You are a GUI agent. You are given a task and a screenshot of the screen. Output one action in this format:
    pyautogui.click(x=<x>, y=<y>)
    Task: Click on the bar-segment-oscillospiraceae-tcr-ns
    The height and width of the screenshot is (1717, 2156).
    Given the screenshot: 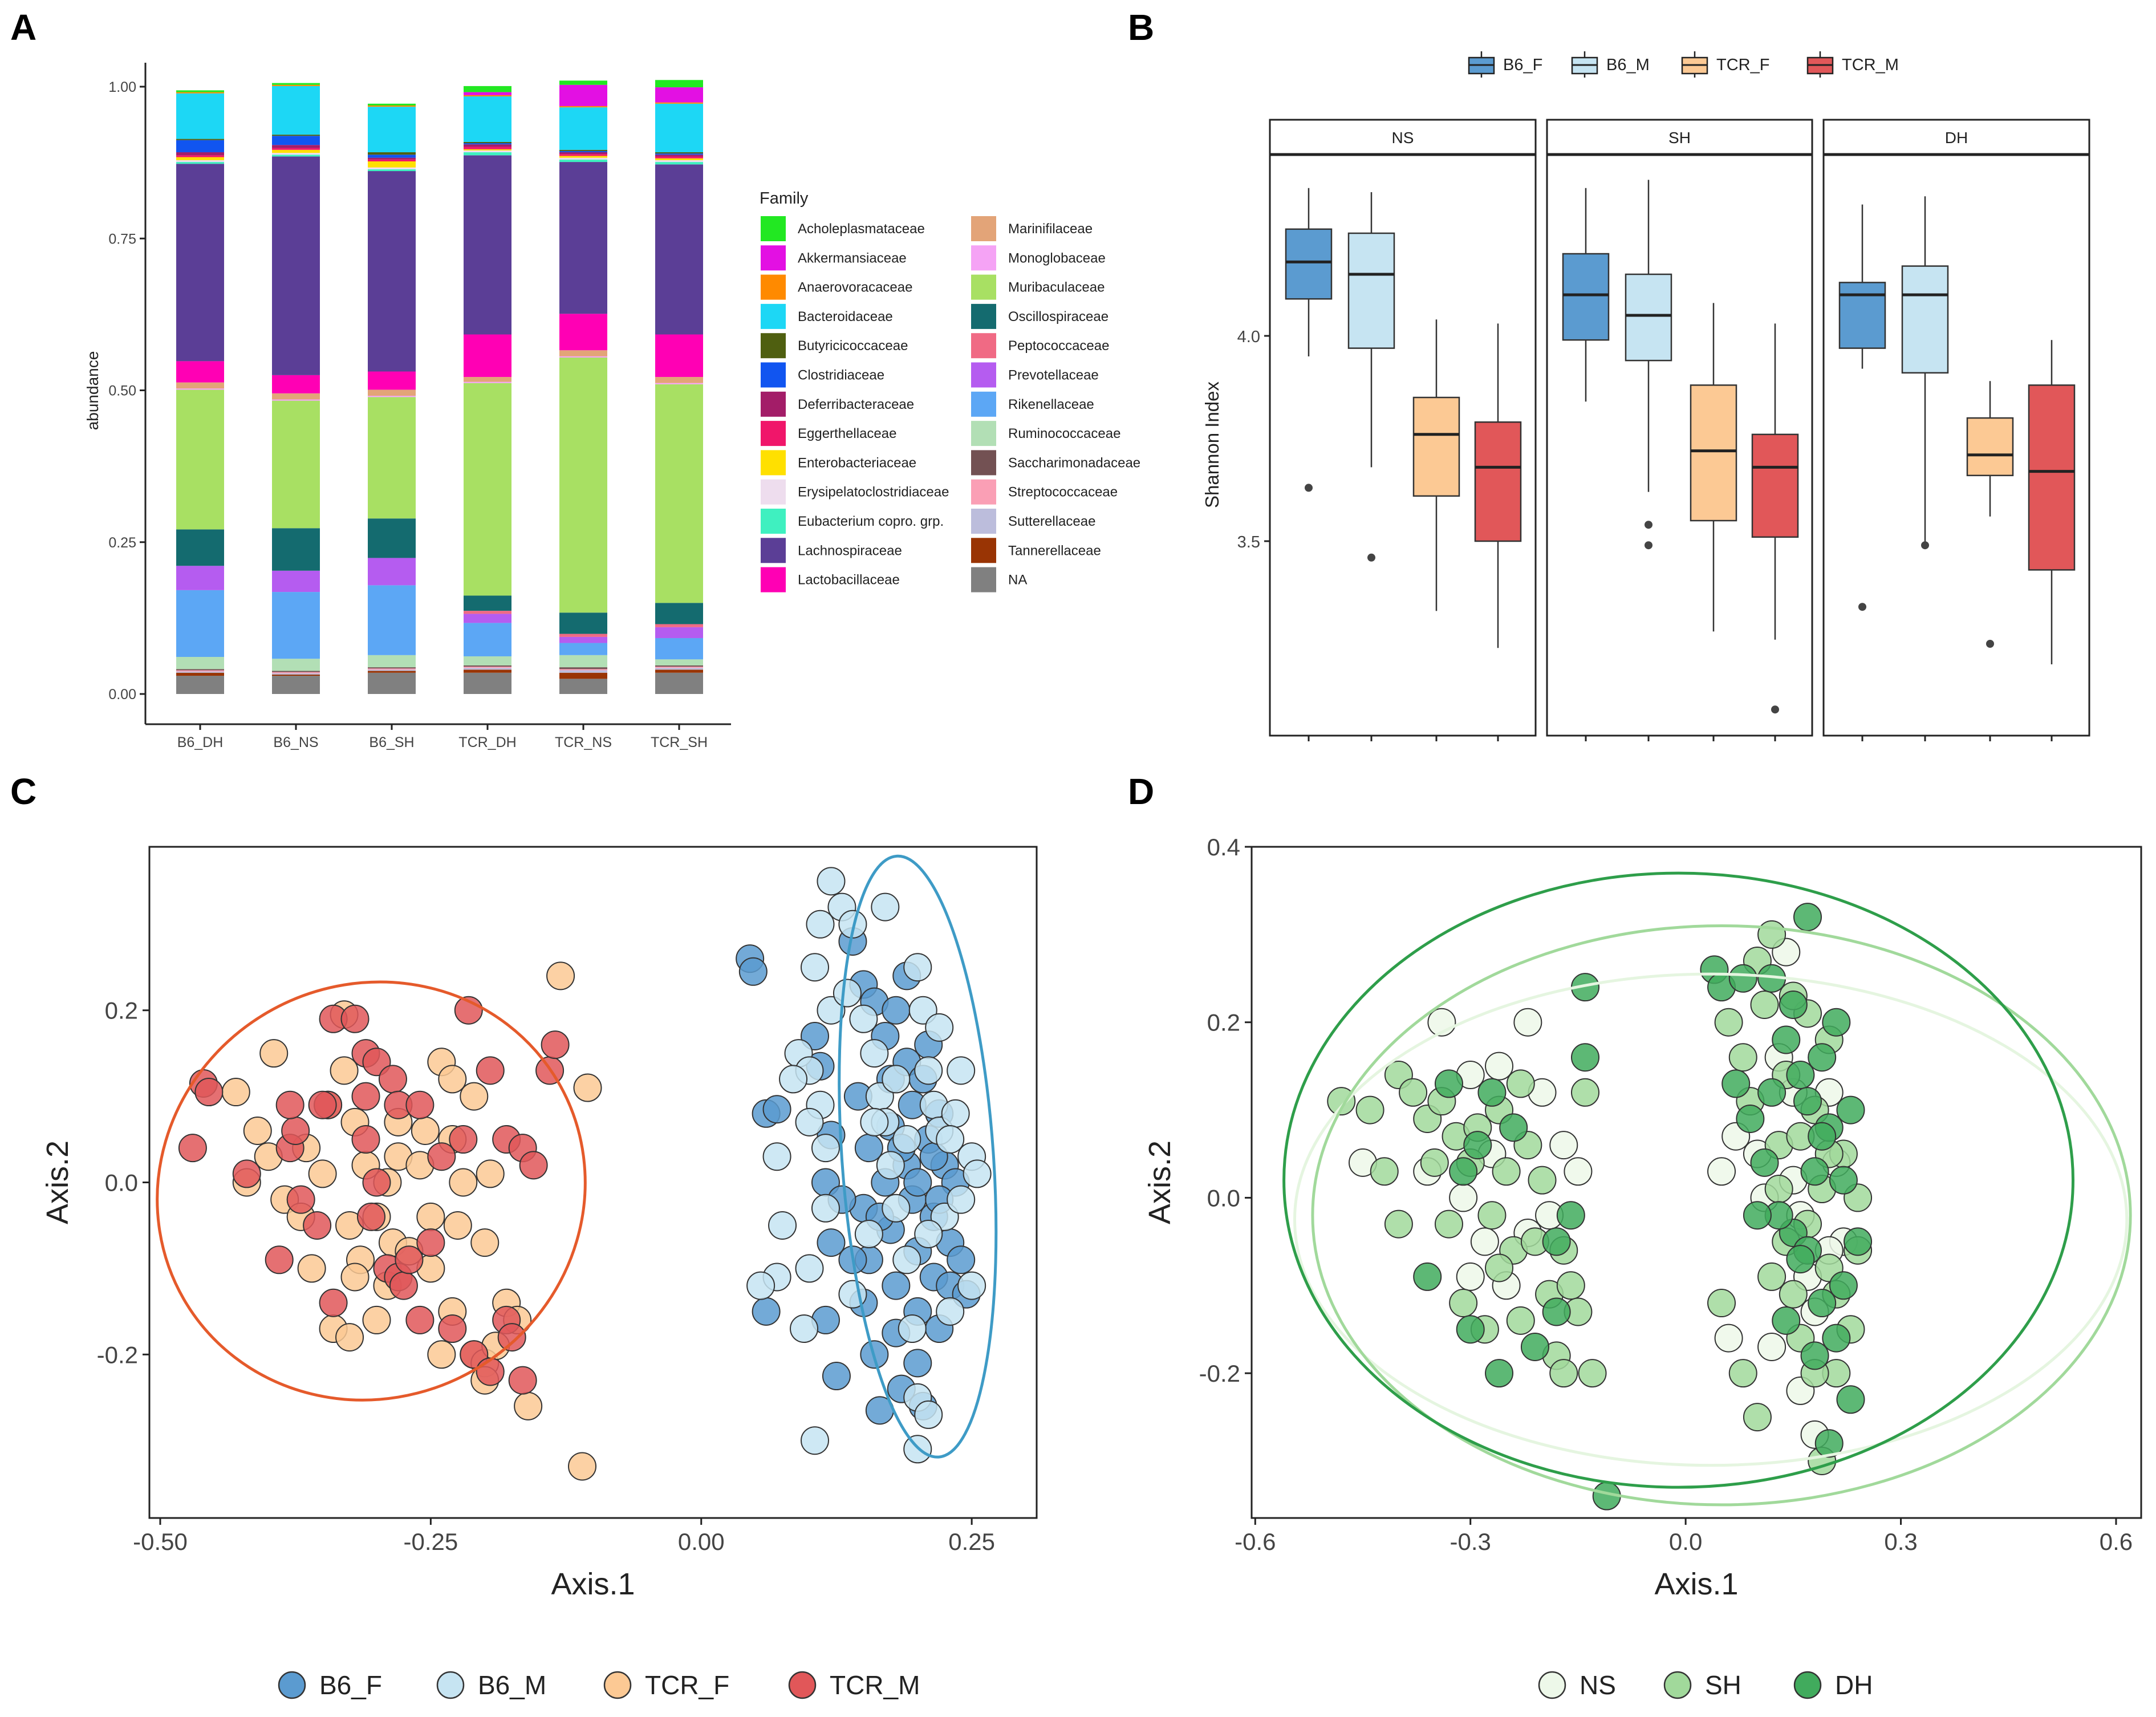 What is the action you would take?
    pyautogui.click(x=583, y=623)
    